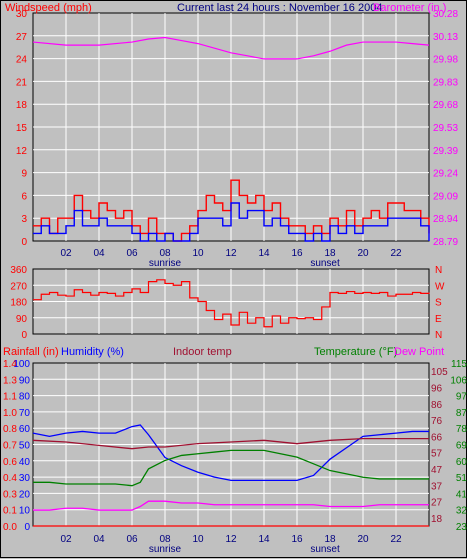 The width and height of the screenshot is (467, 559). Describe the element at coordinates (25, 494) in the screenshot. I see `humidity-tick-20: 20` at that location.